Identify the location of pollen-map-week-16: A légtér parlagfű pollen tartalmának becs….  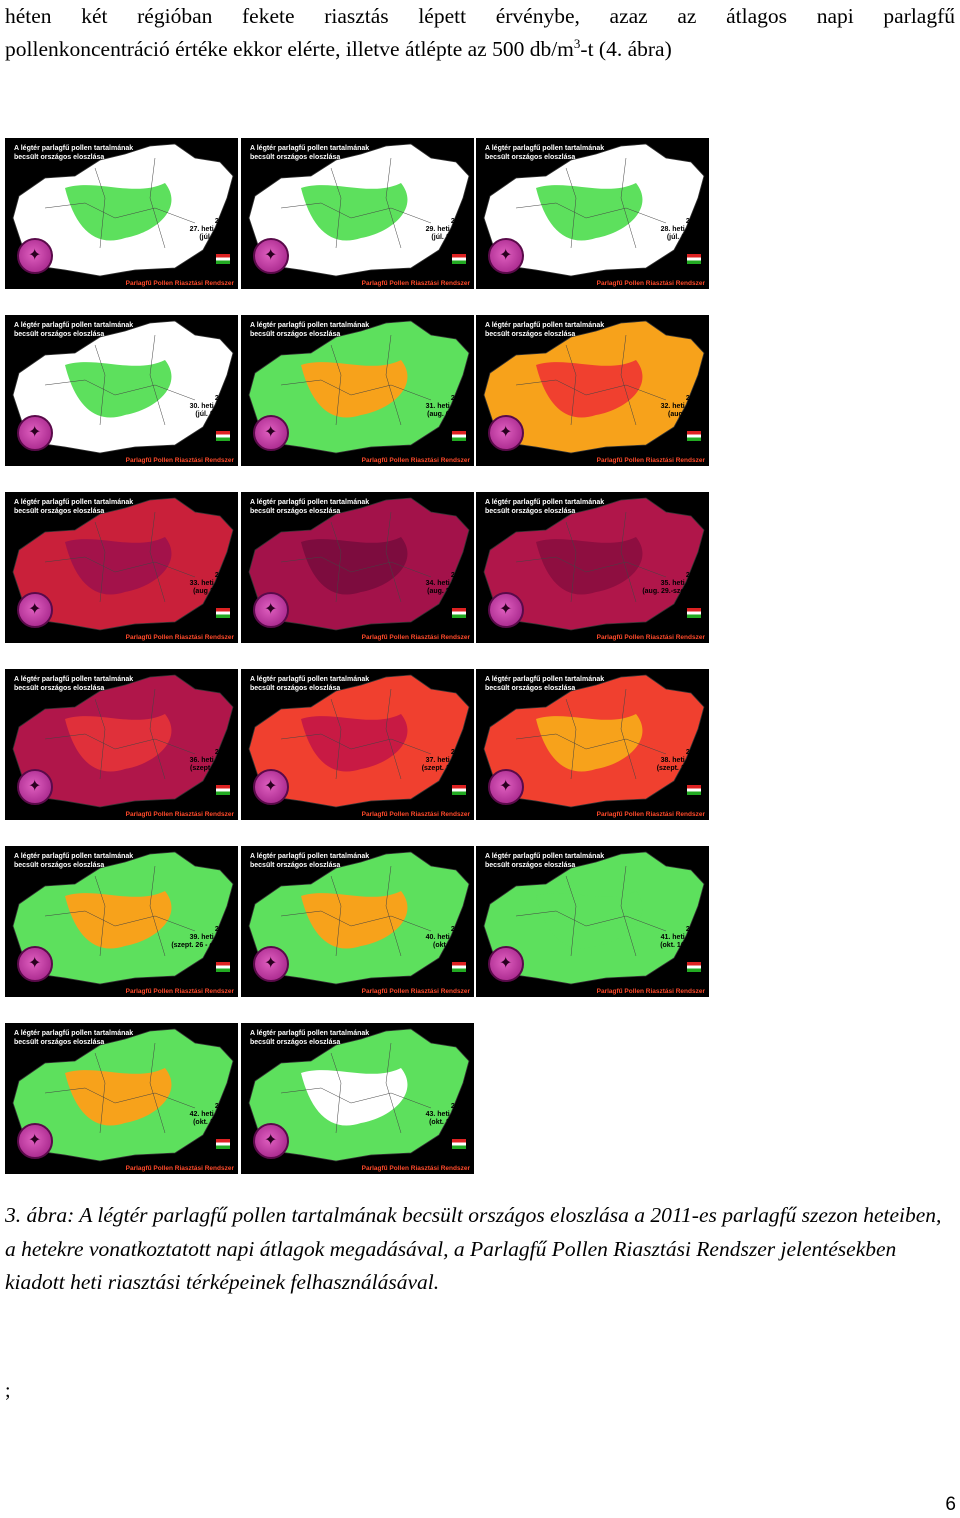
(121, 1098).